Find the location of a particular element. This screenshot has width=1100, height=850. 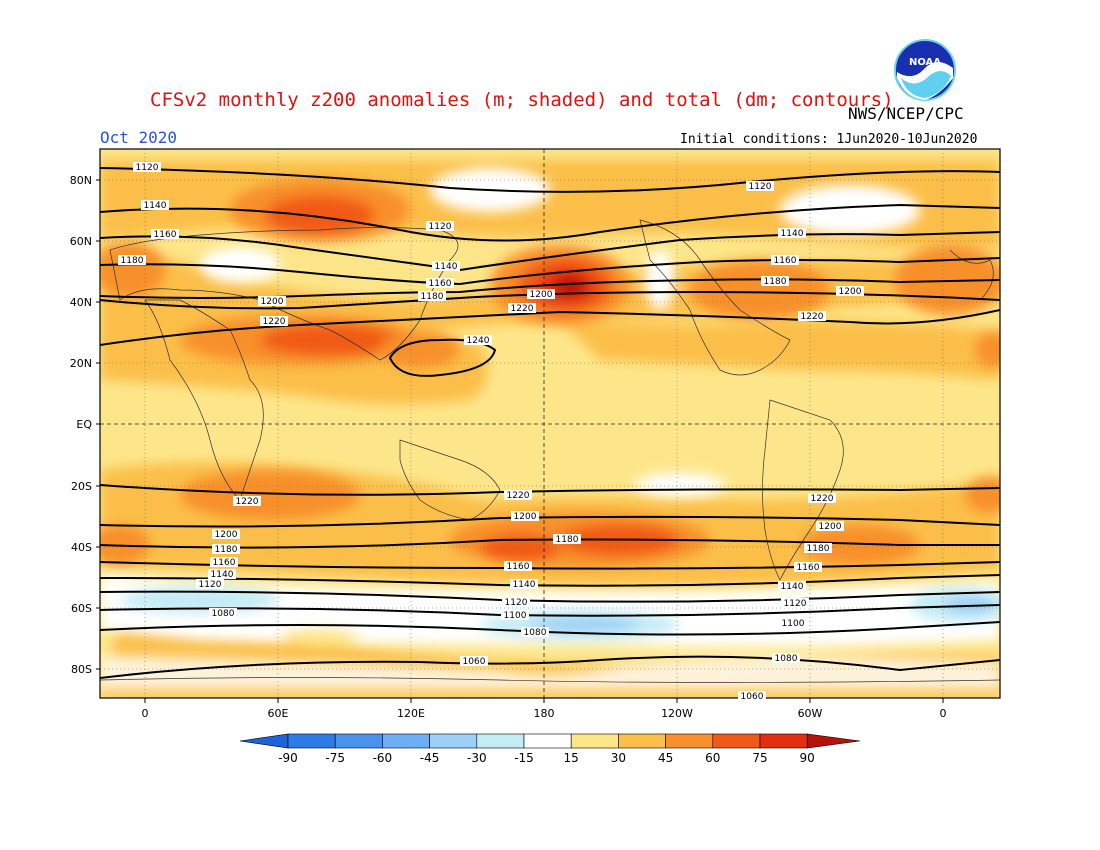

lat-label: 40S is located at coordinates (81, 547).